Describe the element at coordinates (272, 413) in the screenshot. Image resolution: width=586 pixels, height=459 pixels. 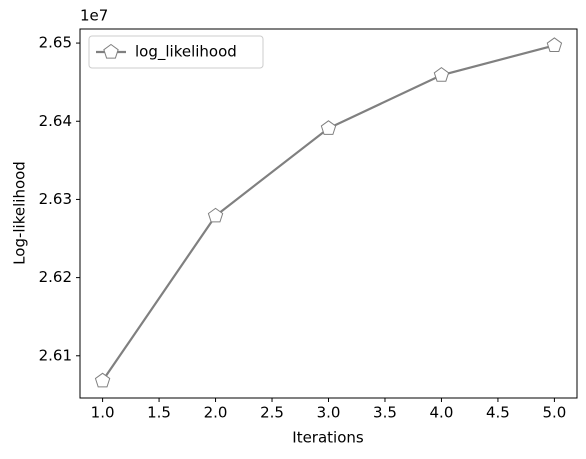
I see `x-tick-label: 2.5` at that location.